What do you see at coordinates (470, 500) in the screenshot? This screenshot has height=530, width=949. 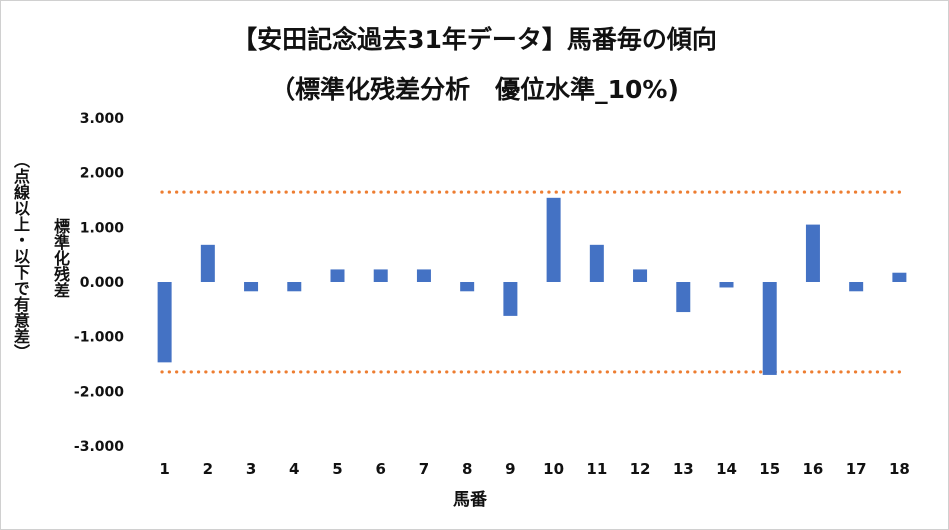 I see `x-axis-label: 馬番` at bounding box center [470, 500].